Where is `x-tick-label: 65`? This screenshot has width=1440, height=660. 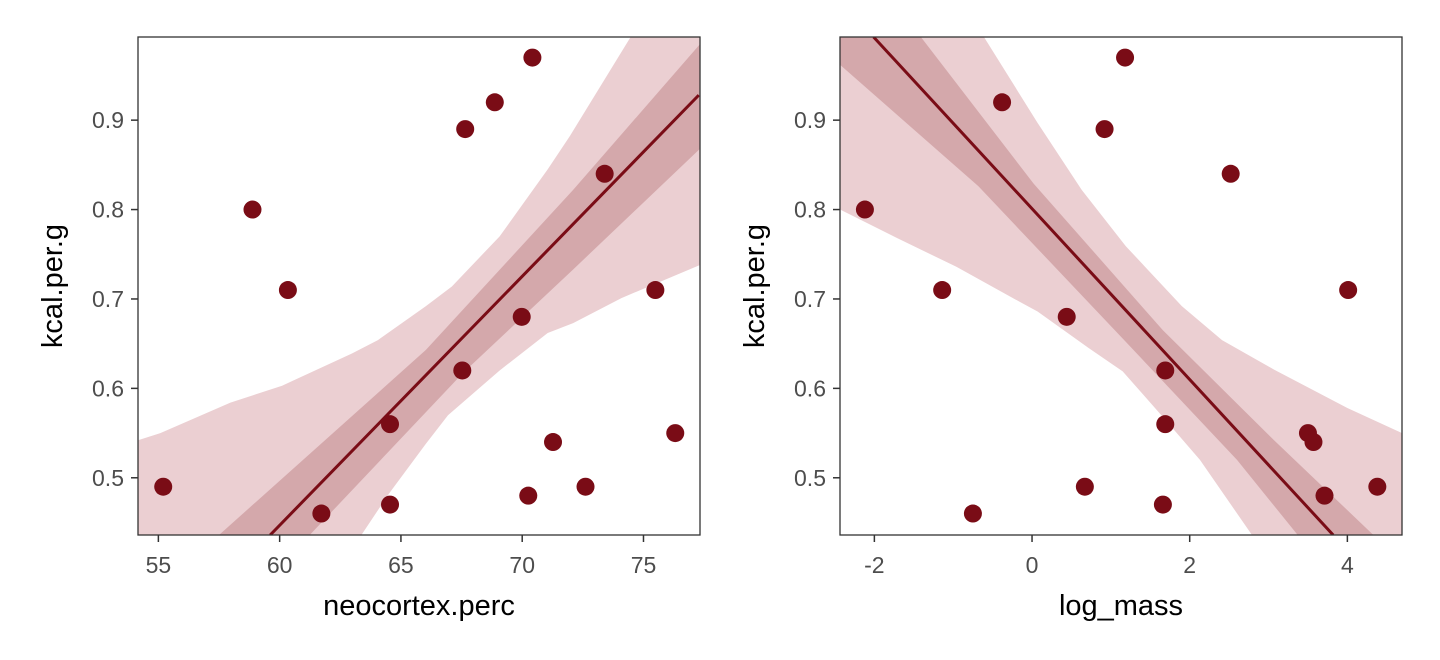
x-tick-label: 65 is located at coordinates (401, 565).